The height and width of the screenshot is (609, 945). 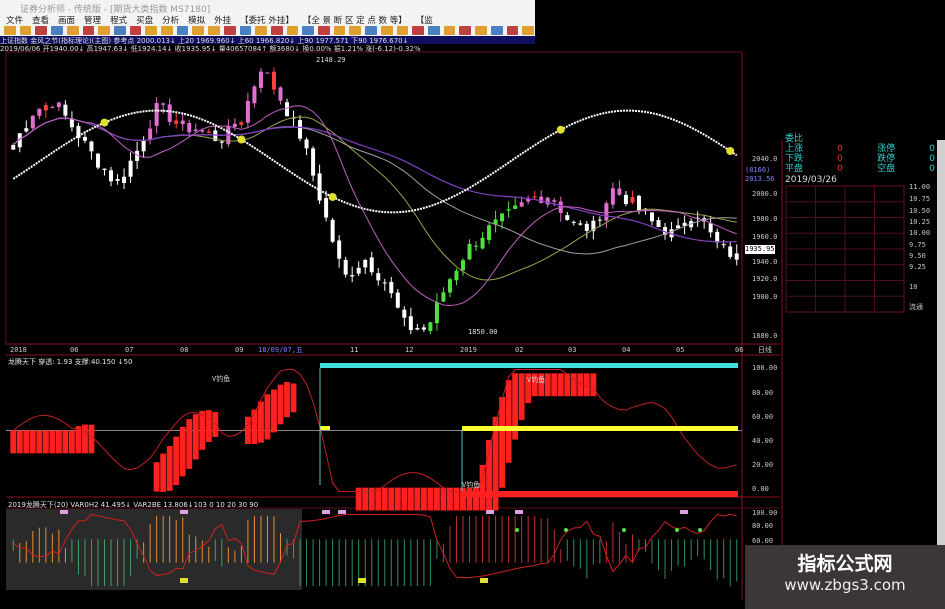 What do you see at coordinates (15, 21) in the screenshot?
I see `menu-item: 文件` at bounding box center [15, 21].